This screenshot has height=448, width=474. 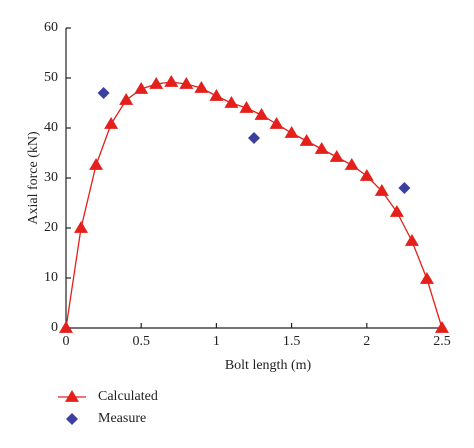 What do you see at coordinates (442, 341) in the screenshot?
I see `x-tick-label: 2.5` at bounding box center [442, 341].